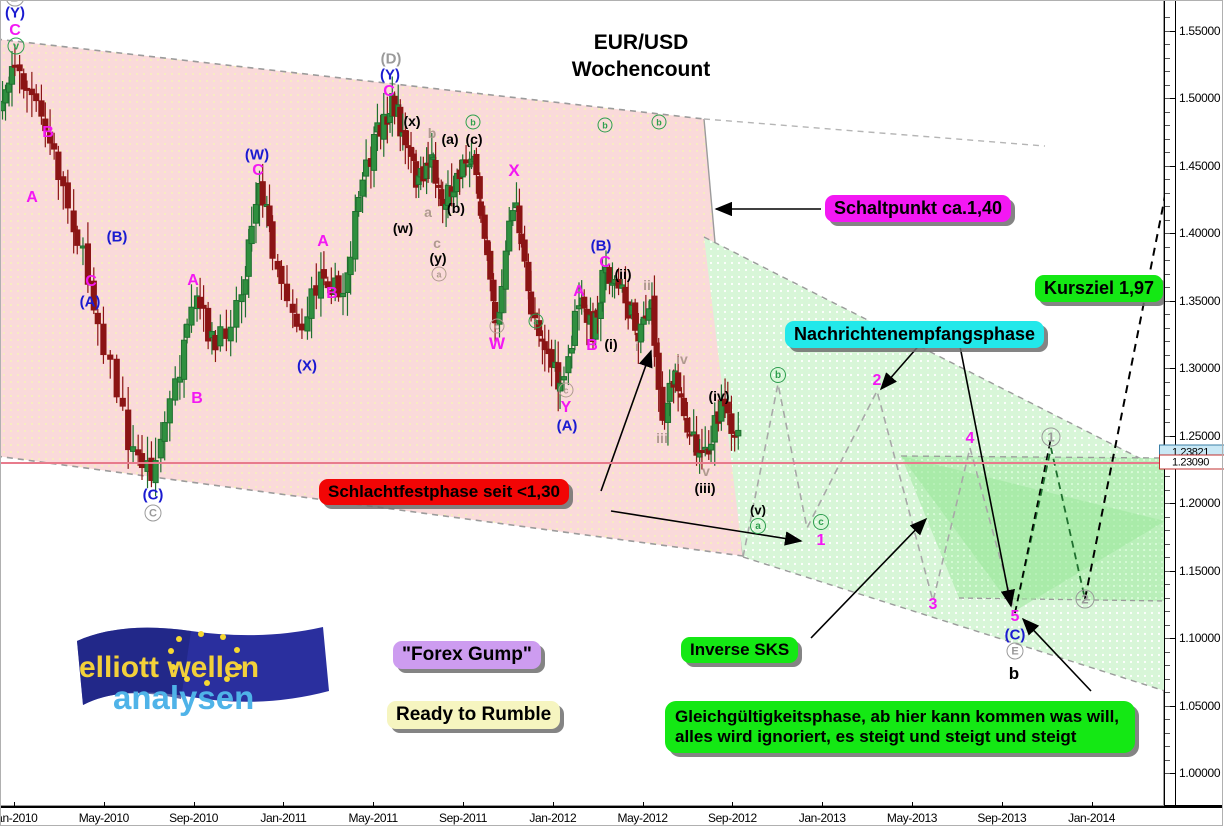  What do you see at coordinates (438, 258) in the screenshot?
I see `wave-label: (y)` at bounding box center [438, 258].